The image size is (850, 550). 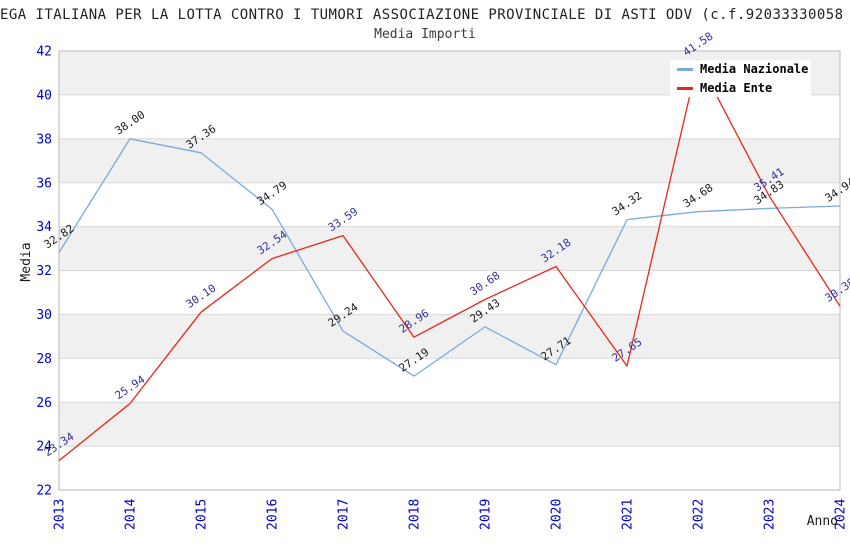 What do you see at coordinates (44, 271) in the screenshot?
I see `y-tick-label: 32` at bounding box center [44, 271].